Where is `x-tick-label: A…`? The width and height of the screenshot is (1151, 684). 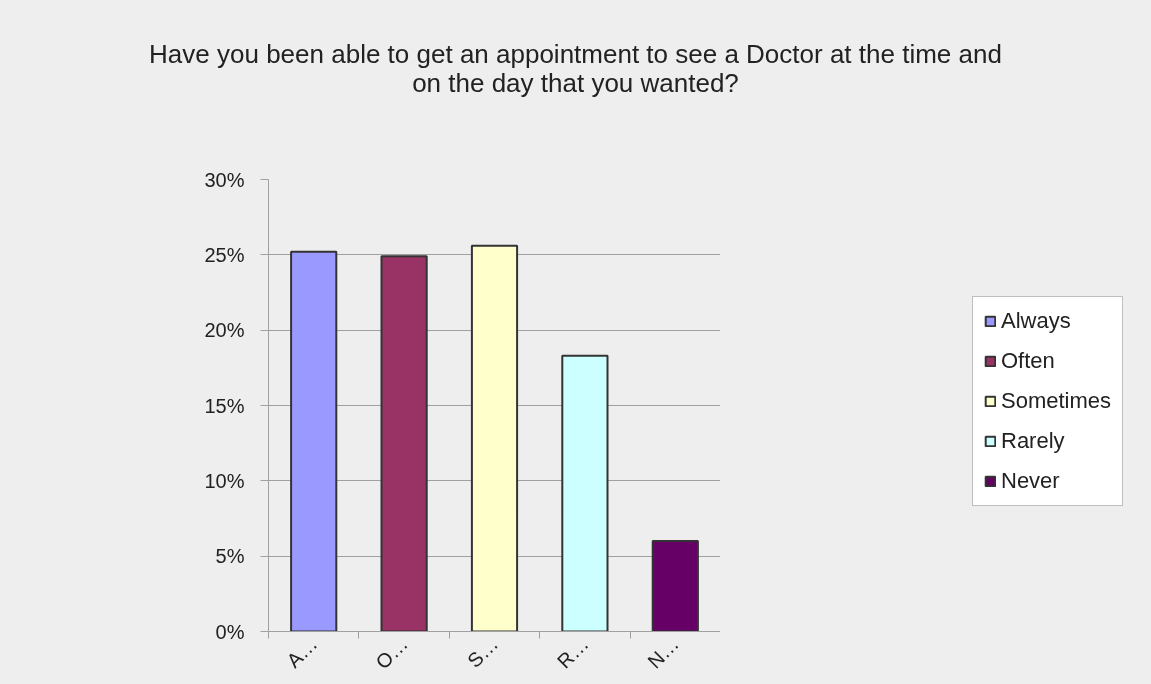
x-tick-label: A… is located at coordinates (302, 652).